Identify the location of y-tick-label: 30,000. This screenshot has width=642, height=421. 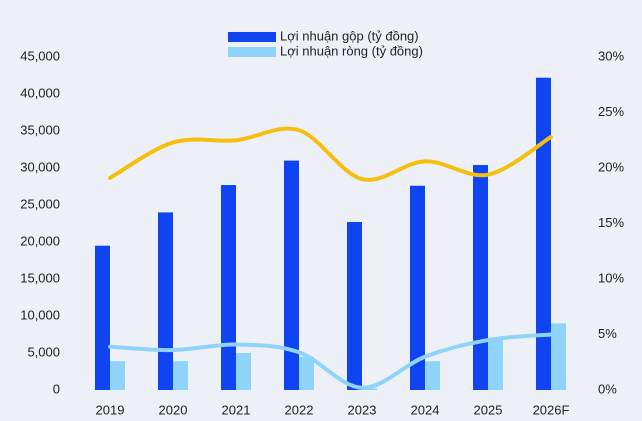
(40, 166).